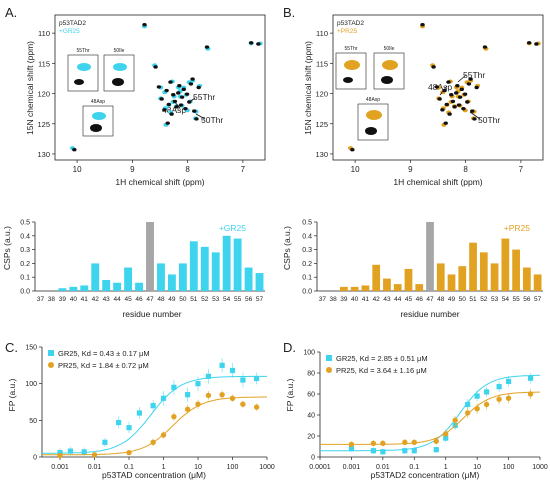 The height and width of the screenshot is (485, 550). I want to click on annotation-arrow, so click(191, 100).